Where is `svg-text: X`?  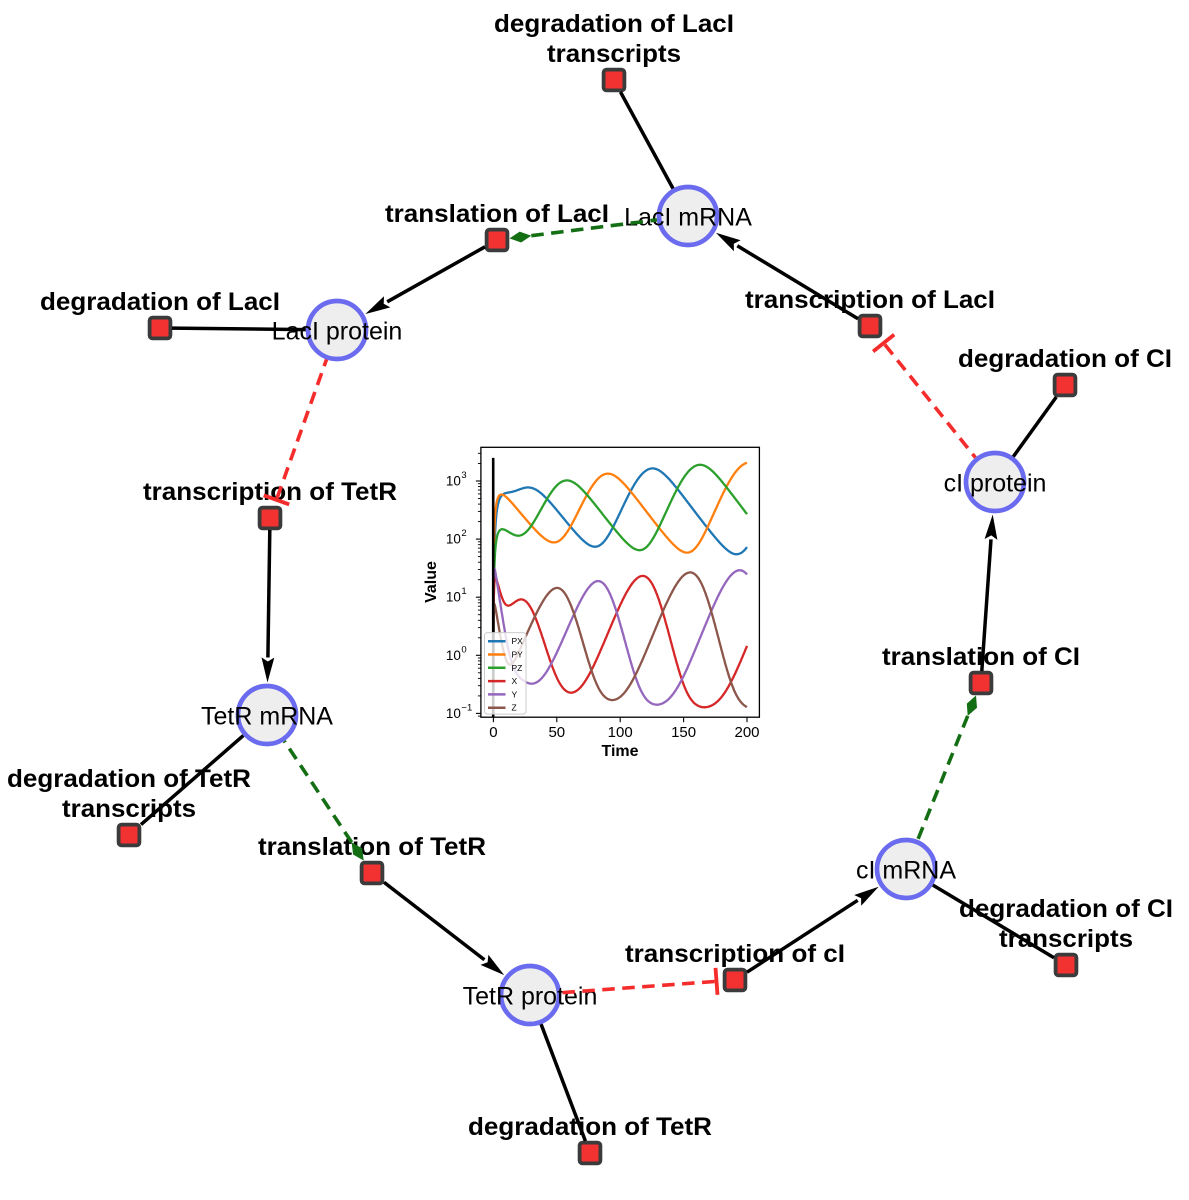 svg-text: X is located at coordinates (515, 681).